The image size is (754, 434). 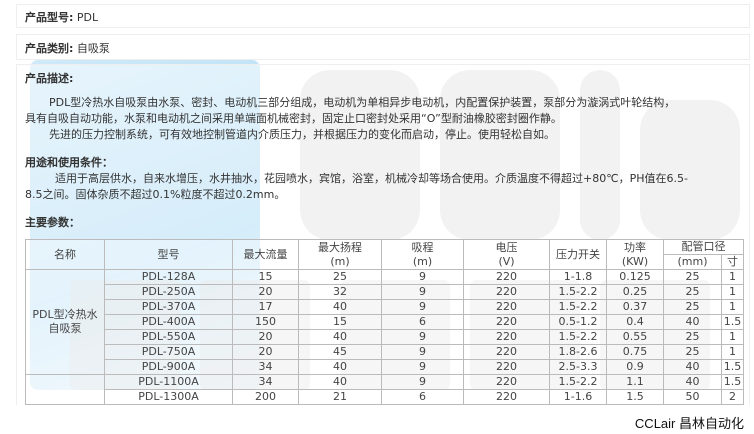 I want to click on category-label: 产品类别:, so click(x=49, y=48).